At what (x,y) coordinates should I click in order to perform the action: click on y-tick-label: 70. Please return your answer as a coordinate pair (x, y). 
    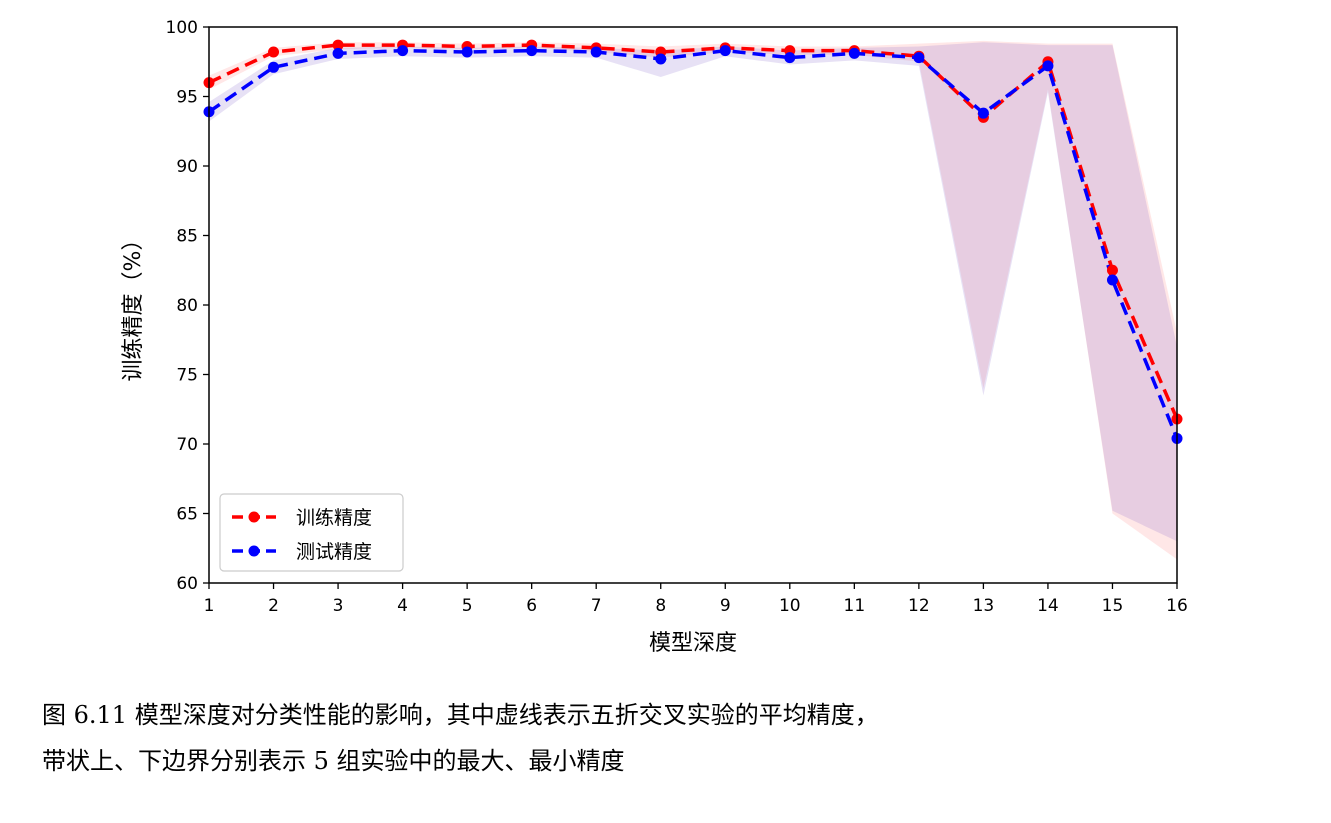
    Looking at the image, I should click on (187, 445).